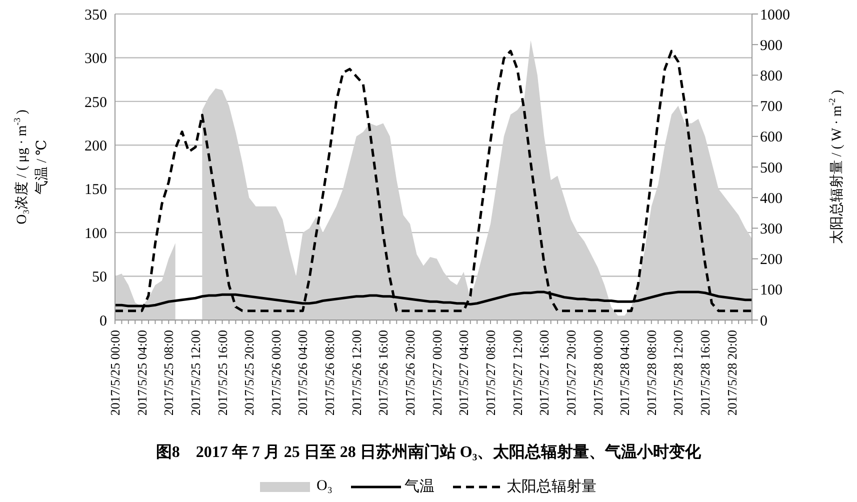 Image resolution: width=857 pixels, height=502 pixels. What do you see at coordinates (771, 198) in the screenshot?
I see `y2-tick-label: 400` at bounding box center [771, 198].